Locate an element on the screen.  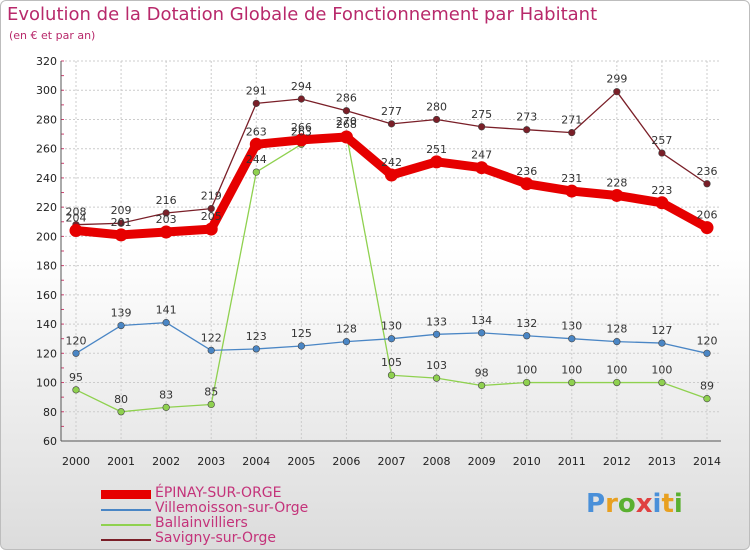
logo-letter: P is located at coordinates (596, 504).